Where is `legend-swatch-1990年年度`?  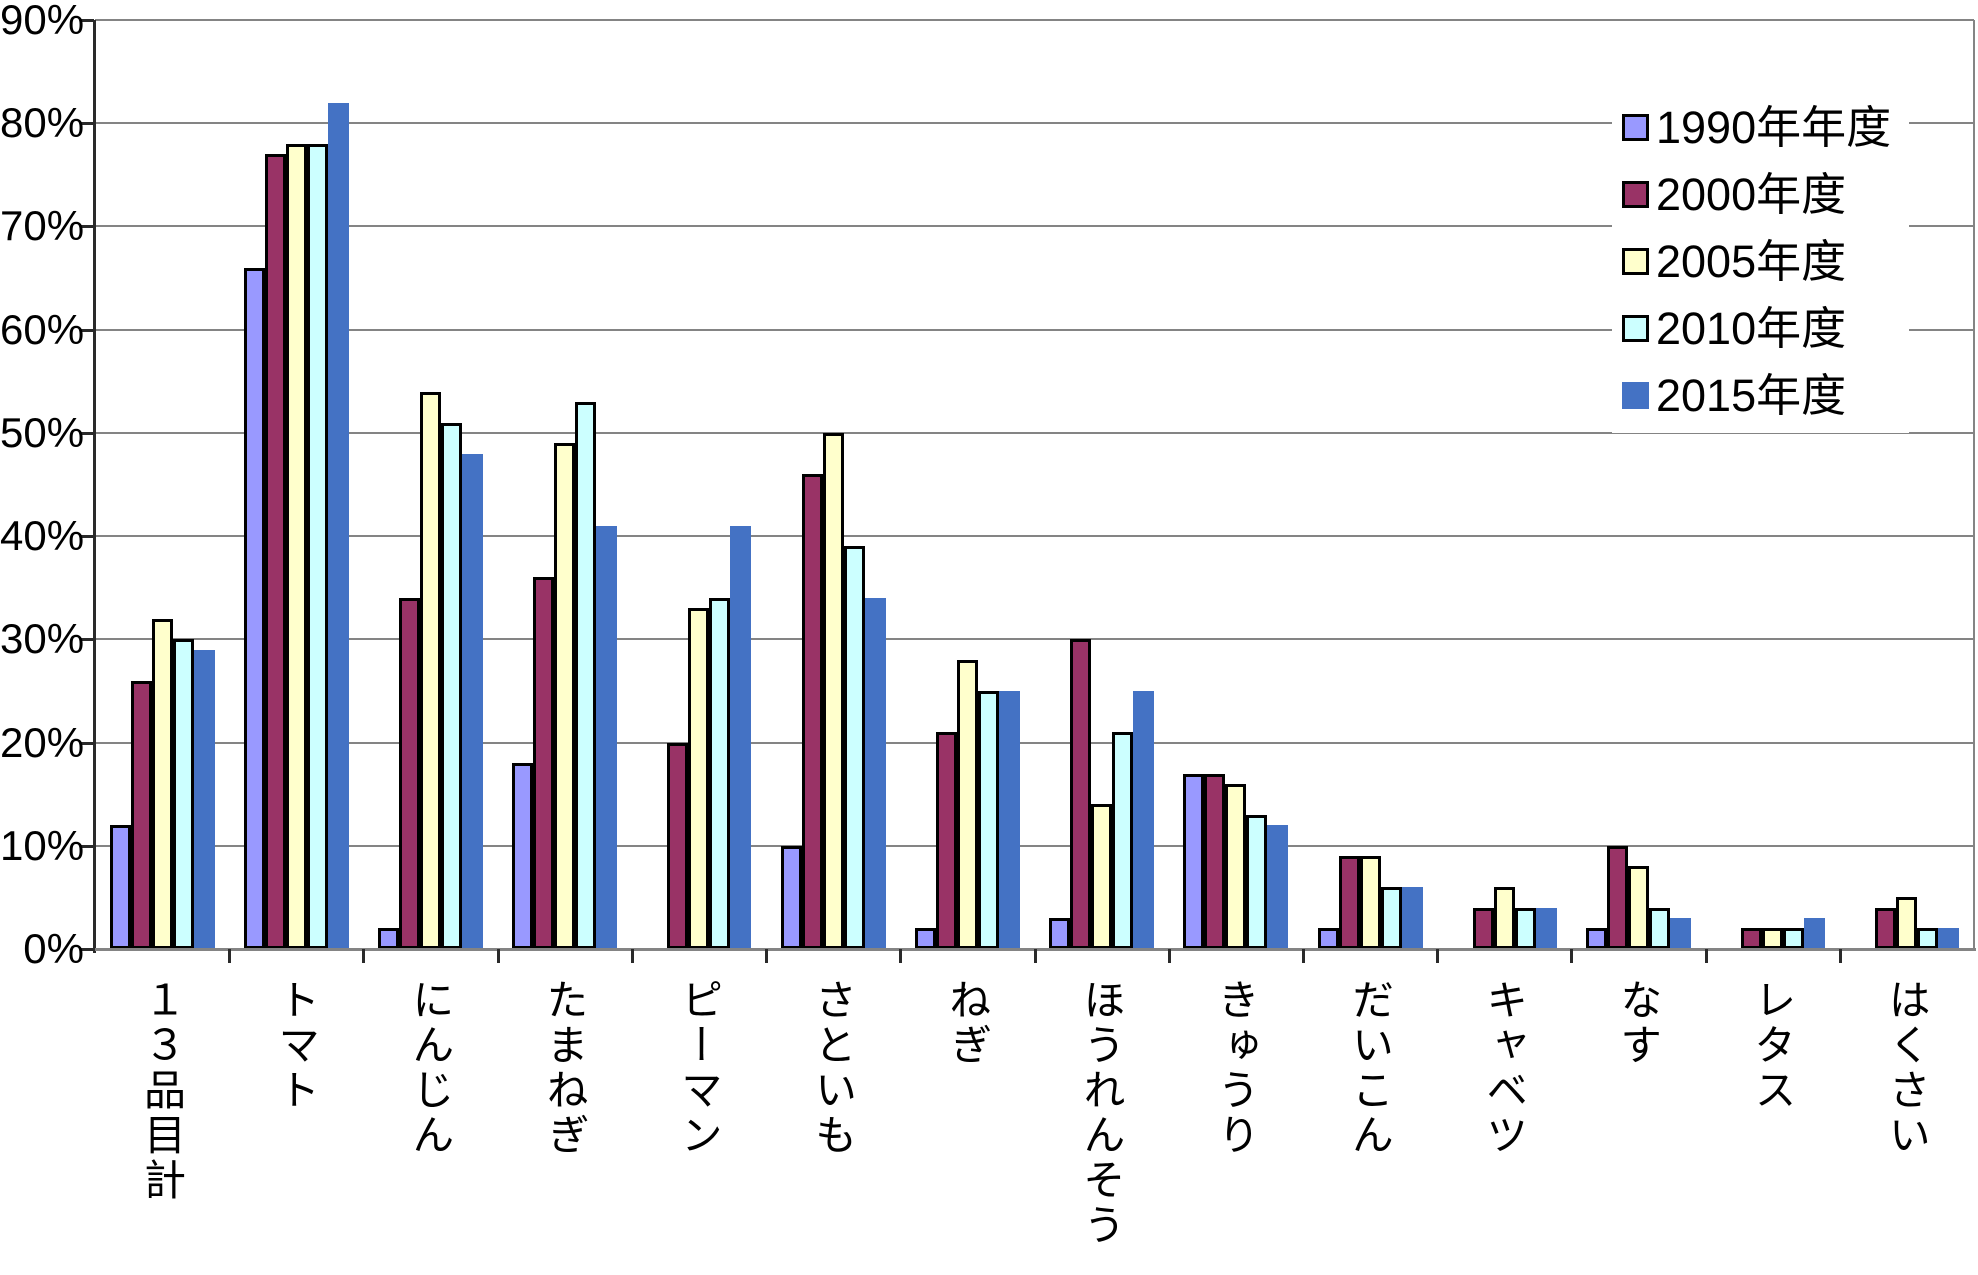 legend-swatch-1990年年度 is located at coordinates (1635, 127).